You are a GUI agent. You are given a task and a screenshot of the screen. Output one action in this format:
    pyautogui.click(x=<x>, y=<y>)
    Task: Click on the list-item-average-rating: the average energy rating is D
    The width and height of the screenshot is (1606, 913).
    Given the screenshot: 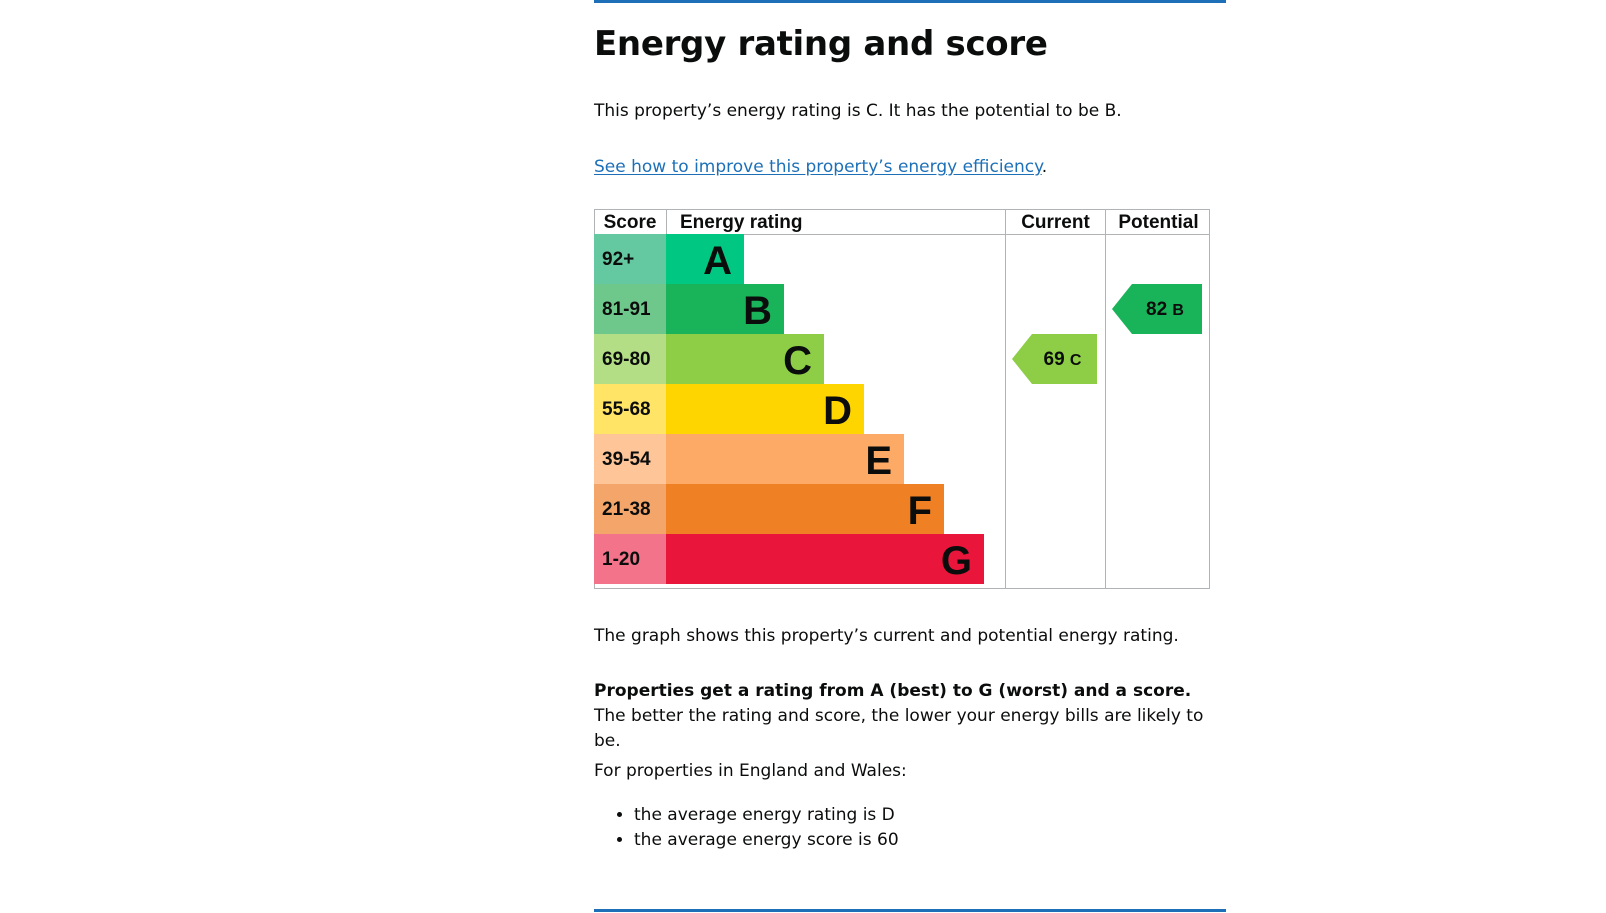 What is the action you would take?
    pyautogui.click(x=766, y=815)
    